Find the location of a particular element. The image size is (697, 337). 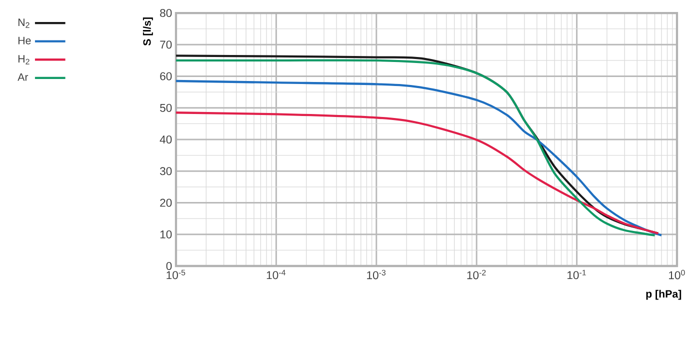

y-tick-label: 50 is located at coordinates (166, 108).